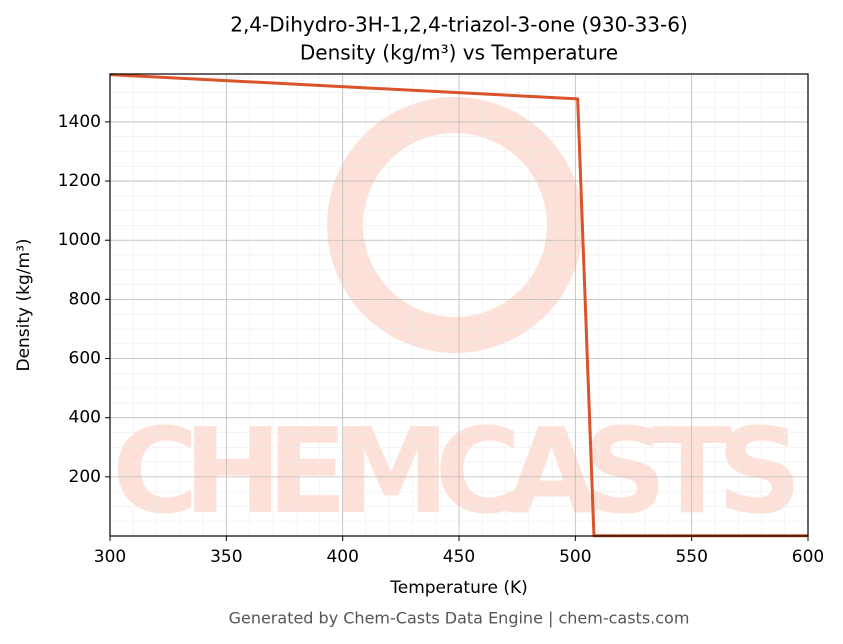  I want to click on y-tick-label: 600, so click(85, 359).